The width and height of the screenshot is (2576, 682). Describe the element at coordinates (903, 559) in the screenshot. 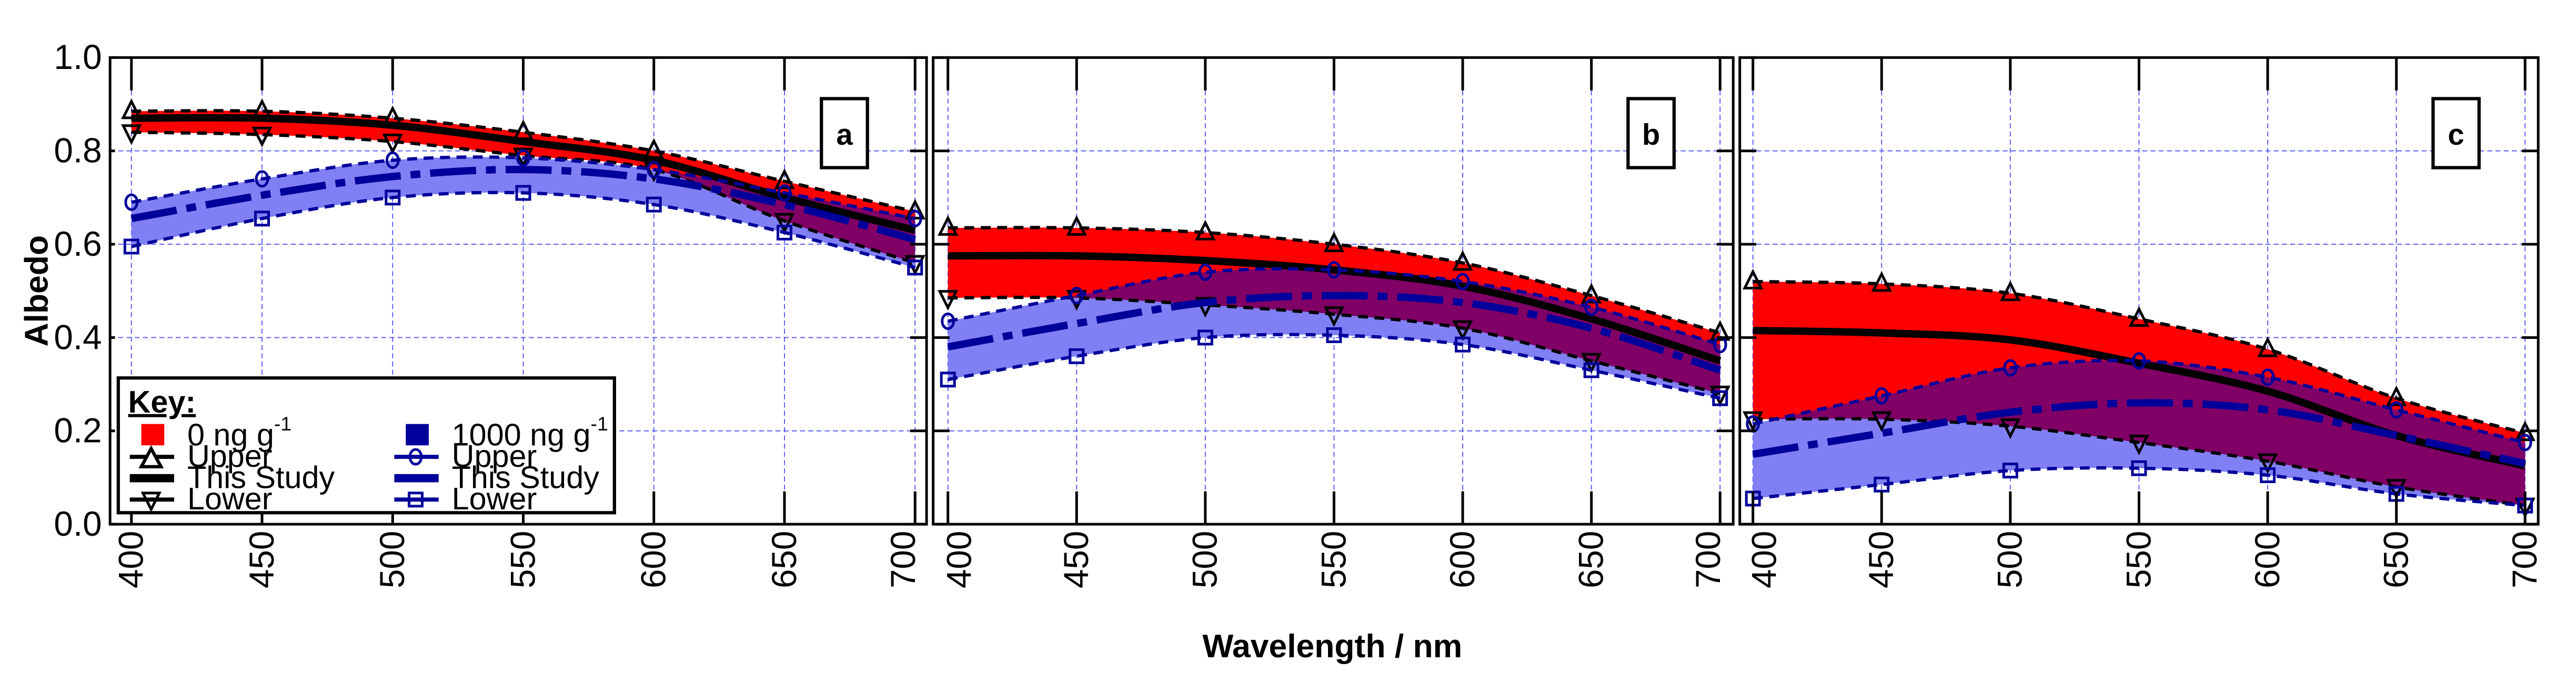

I see `x-tick-label: 700` at that location.